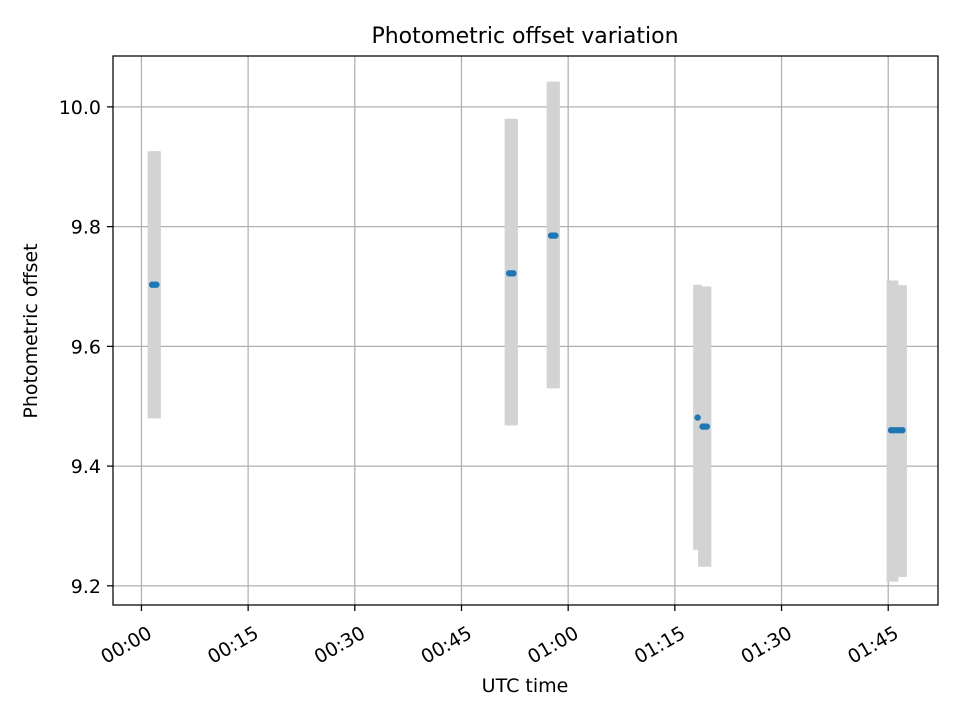 The height and width of the screenshot is (724, 960). I want to click on y-tick-label-3: 9.8, so click(86, 228).